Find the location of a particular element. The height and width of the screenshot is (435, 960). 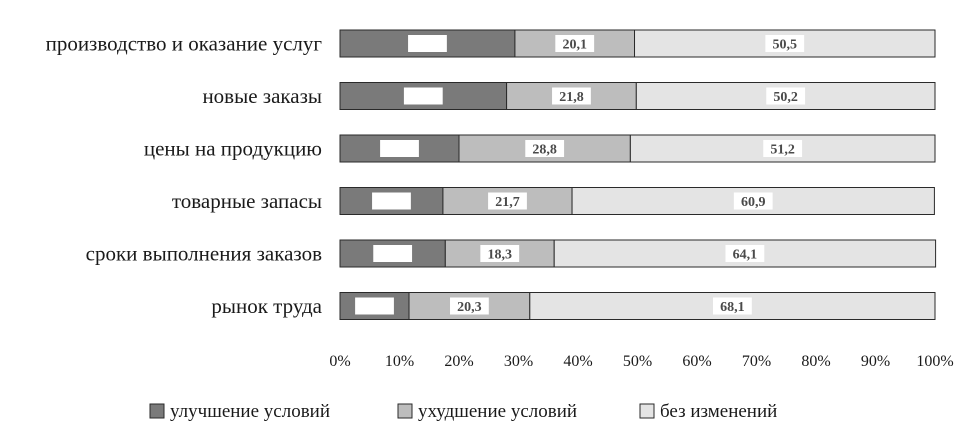

legend-label: ухудшение условий is located at coordinates (497, 411).